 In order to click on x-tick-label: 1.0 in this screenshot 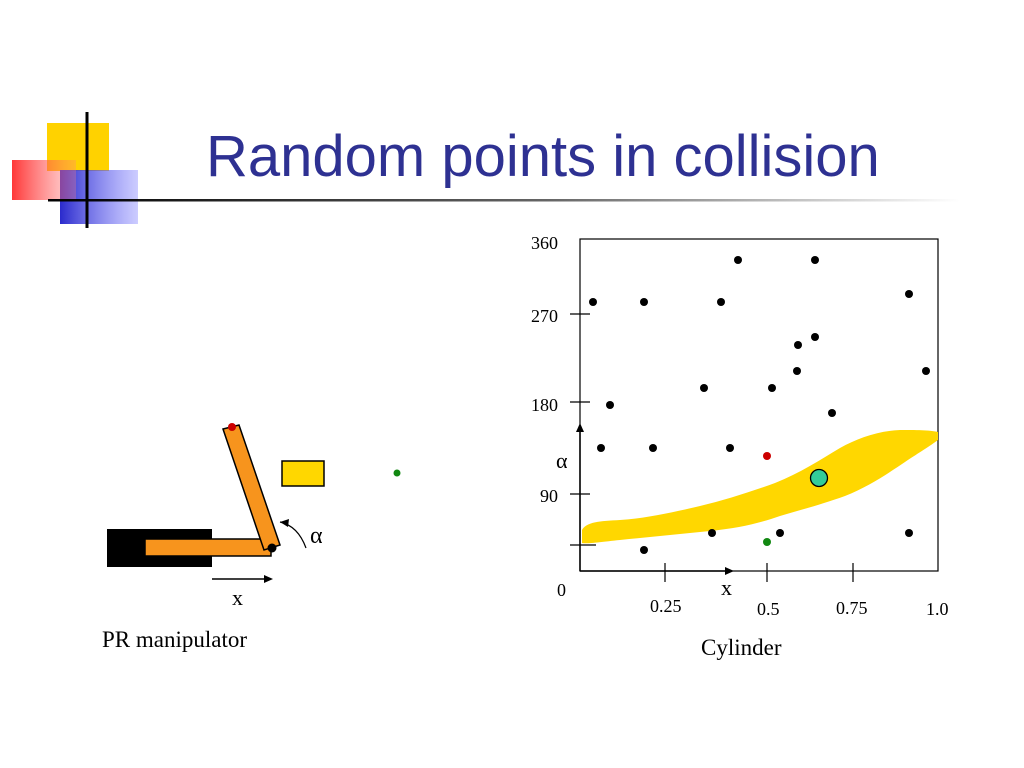, I will do `click(937, 609)`.